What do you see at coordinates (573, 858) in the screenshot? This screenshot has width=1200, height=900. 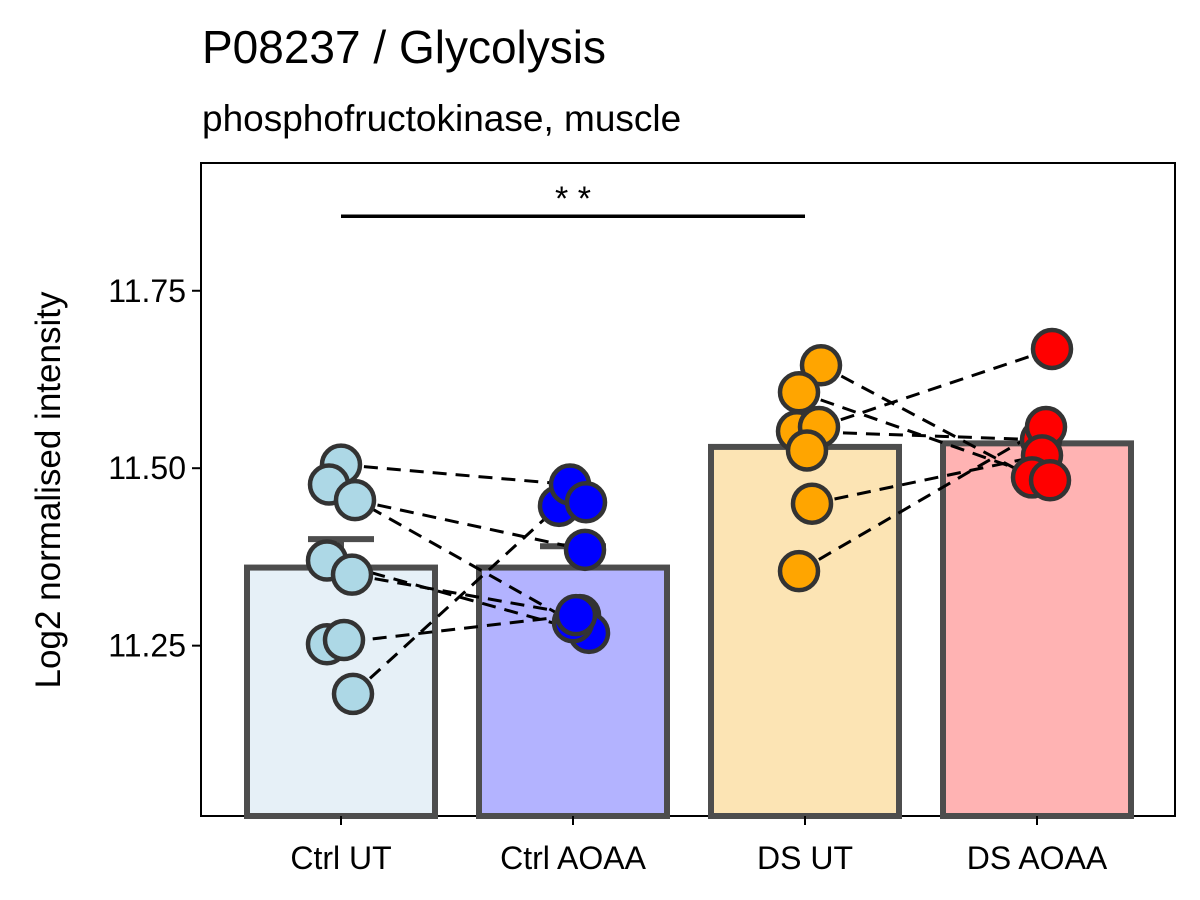 I see `x-tick-label: Ctrl AOAA` at bounding box center [573, 858].